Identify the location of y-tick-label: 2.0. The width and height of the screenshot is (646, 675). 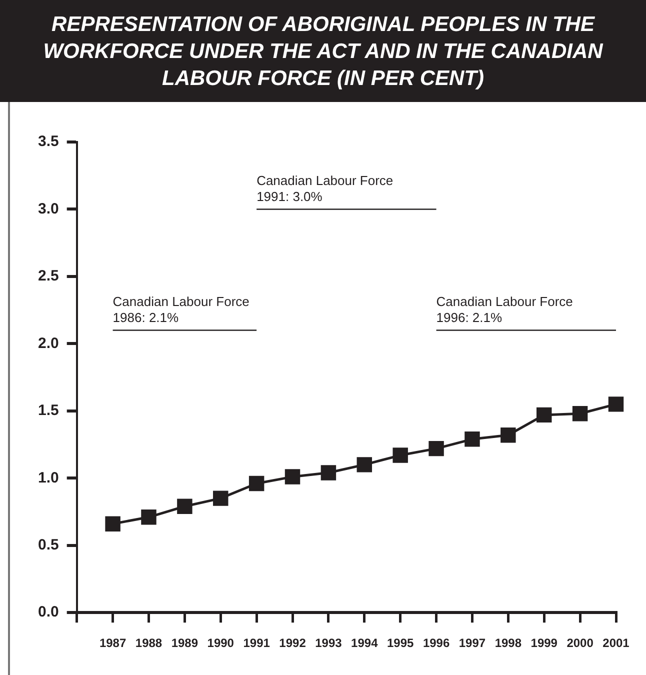
(48, 343).